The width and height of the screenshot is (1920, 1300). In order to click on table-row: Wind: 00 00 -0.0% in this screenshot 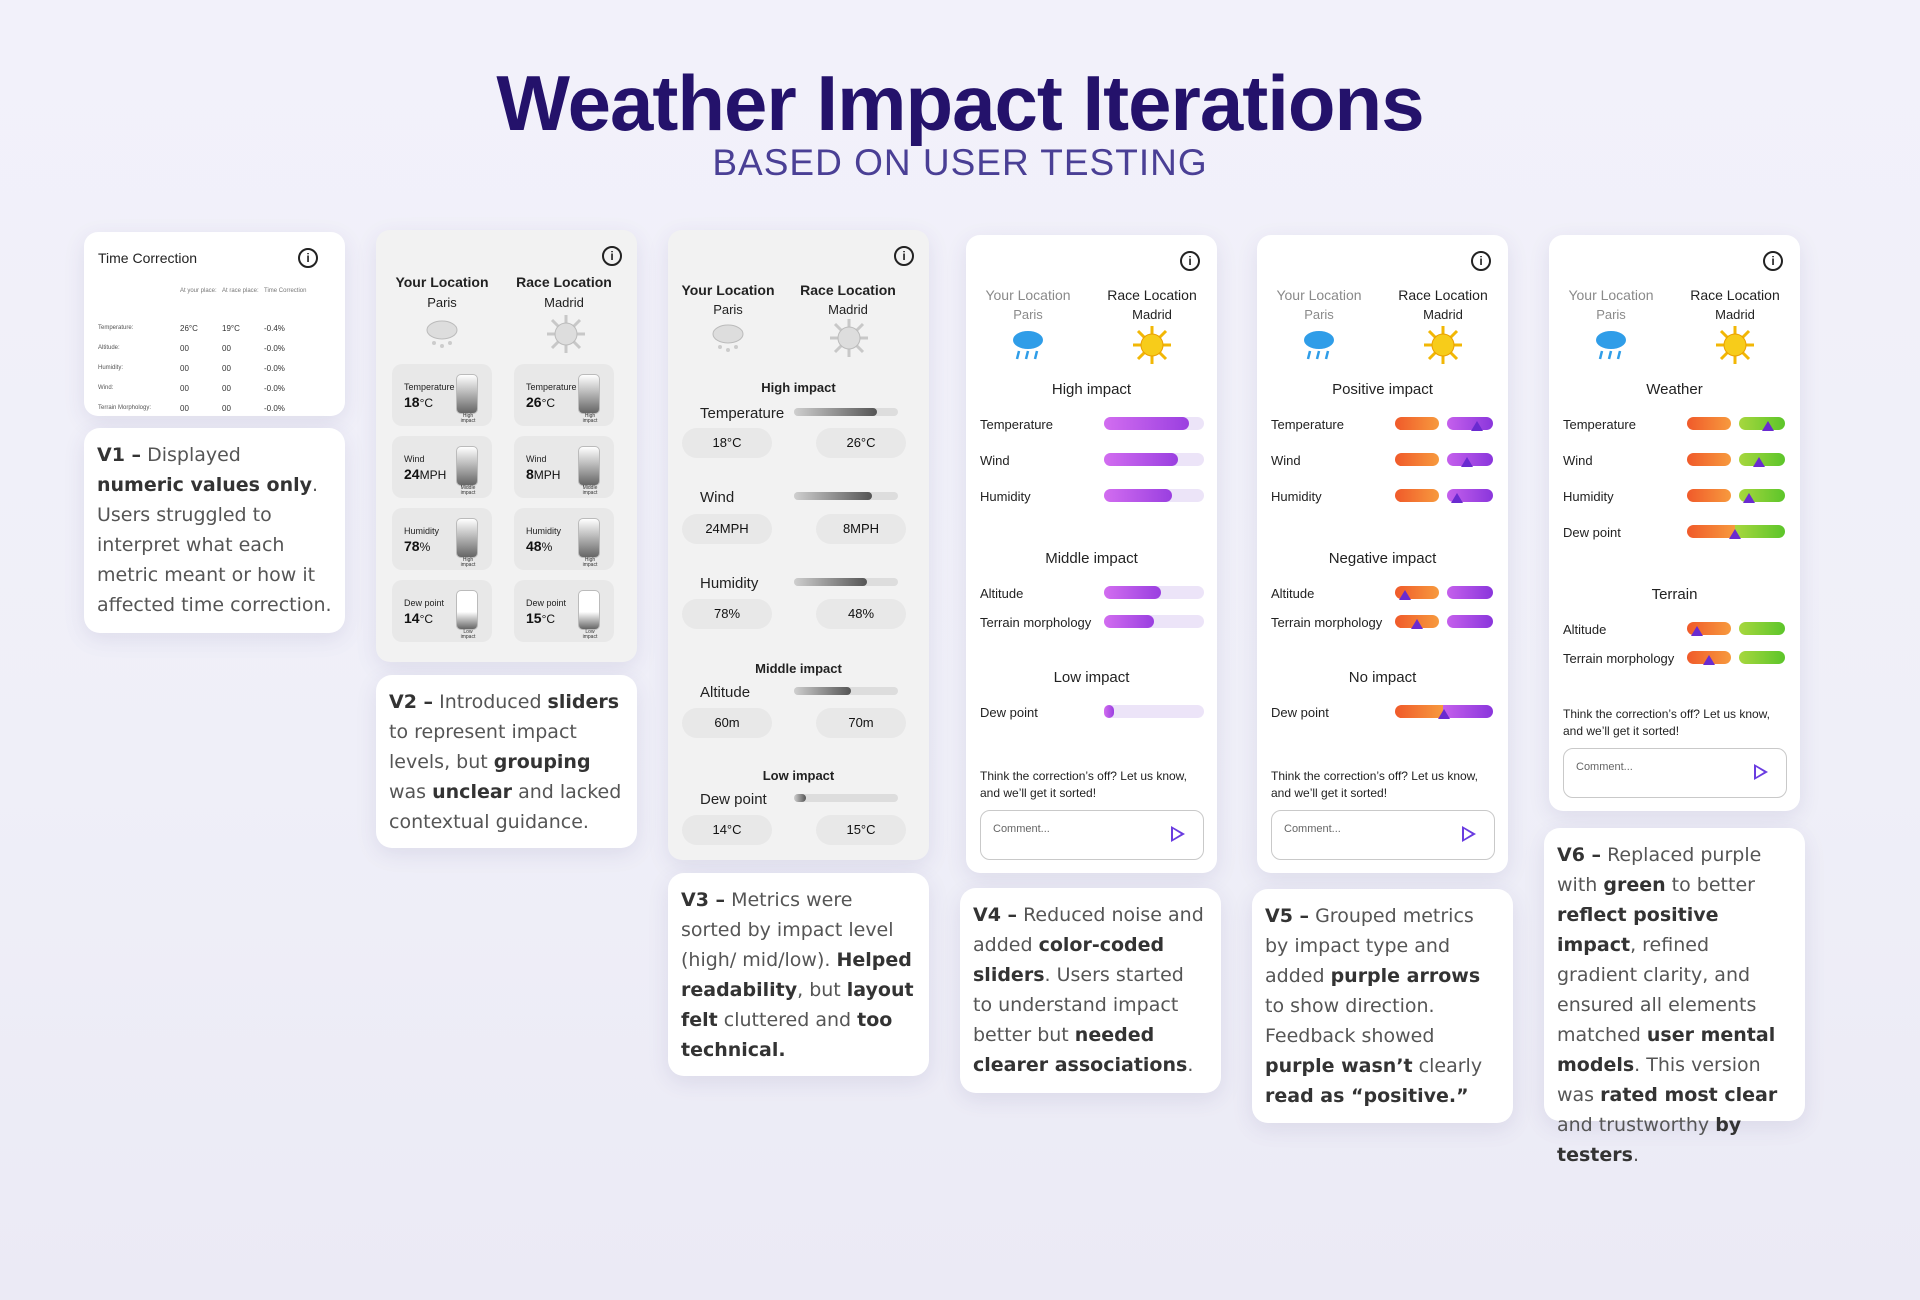, I will do `click(191, 388)`.